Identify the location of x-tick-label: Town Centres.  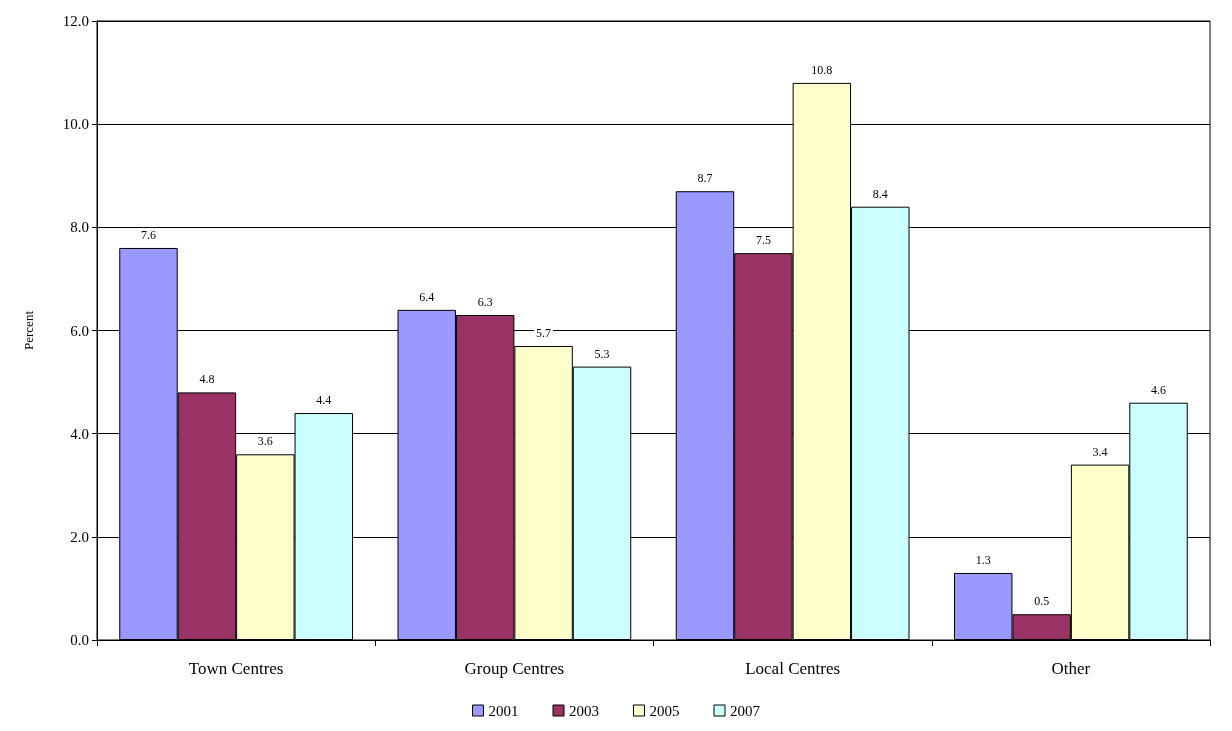
(236, 668).